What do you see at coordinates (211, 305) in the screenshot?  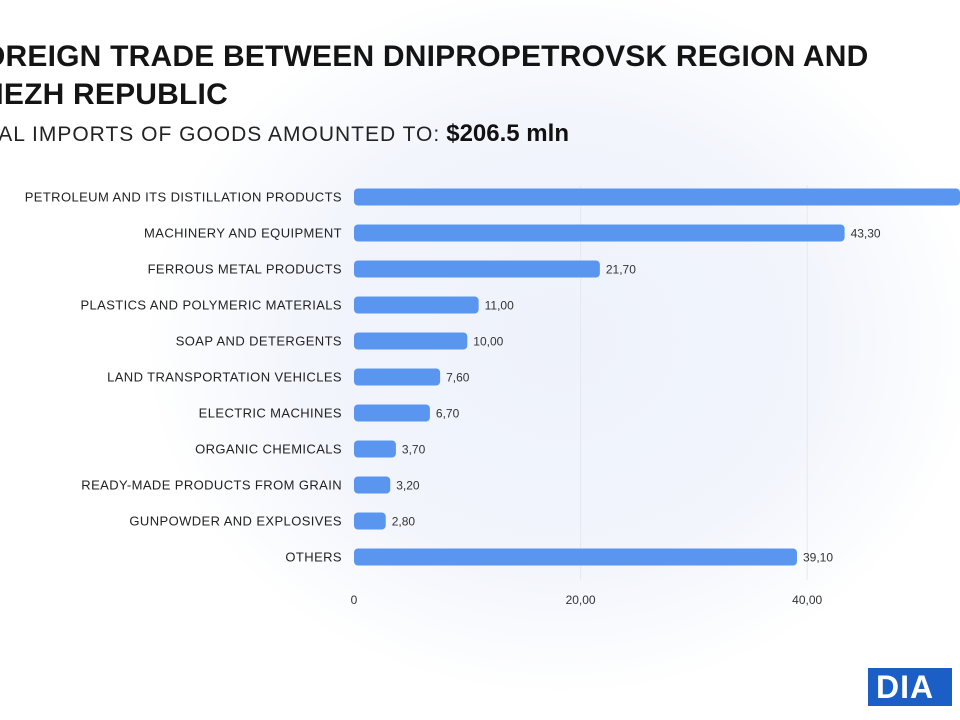 I see `category-label: PLASTICS AND POLYMERIC MATERIALS` at bounding box center [211, 305].